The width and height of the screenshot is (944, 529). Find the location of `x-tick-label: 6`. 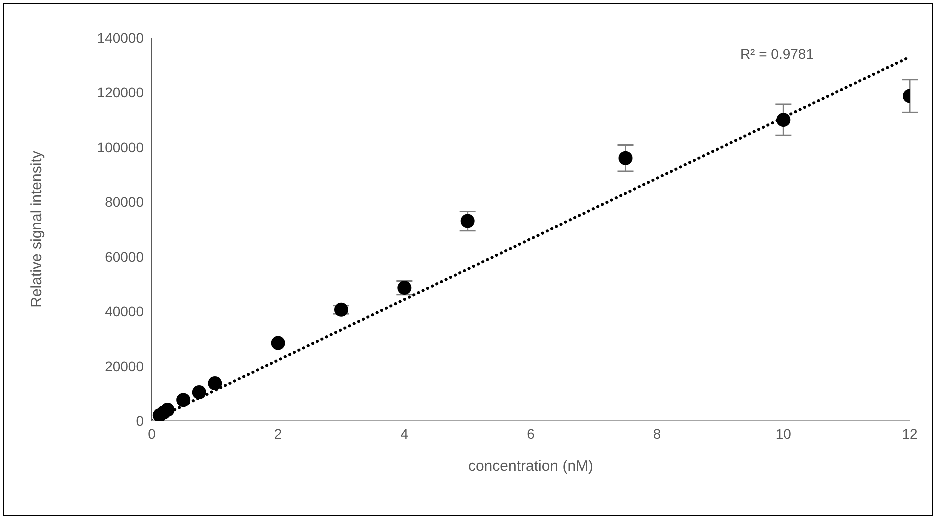

x-tick-label: 6 is located at coordinates (531, 434).